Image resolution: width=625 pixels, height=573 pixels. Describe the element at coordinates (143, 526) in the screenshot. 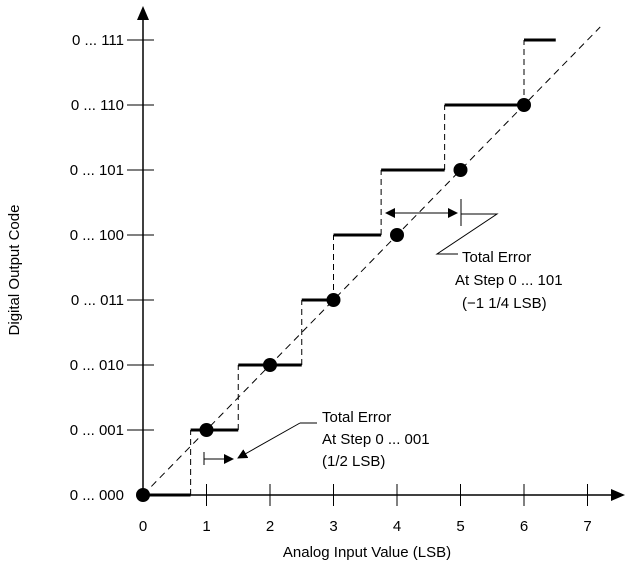

I see `x-tick-label: 0` at that location.